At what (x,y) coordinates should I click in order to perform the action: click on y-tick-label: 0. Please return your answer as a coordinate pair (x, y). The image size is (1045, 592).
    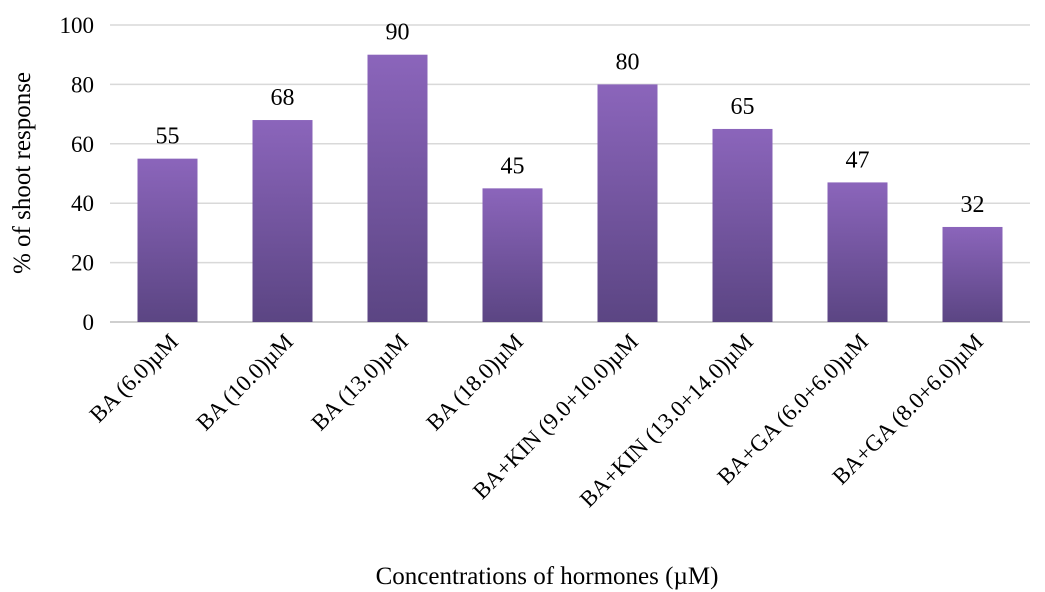
    Looking at the image, I should click on (89, 322).